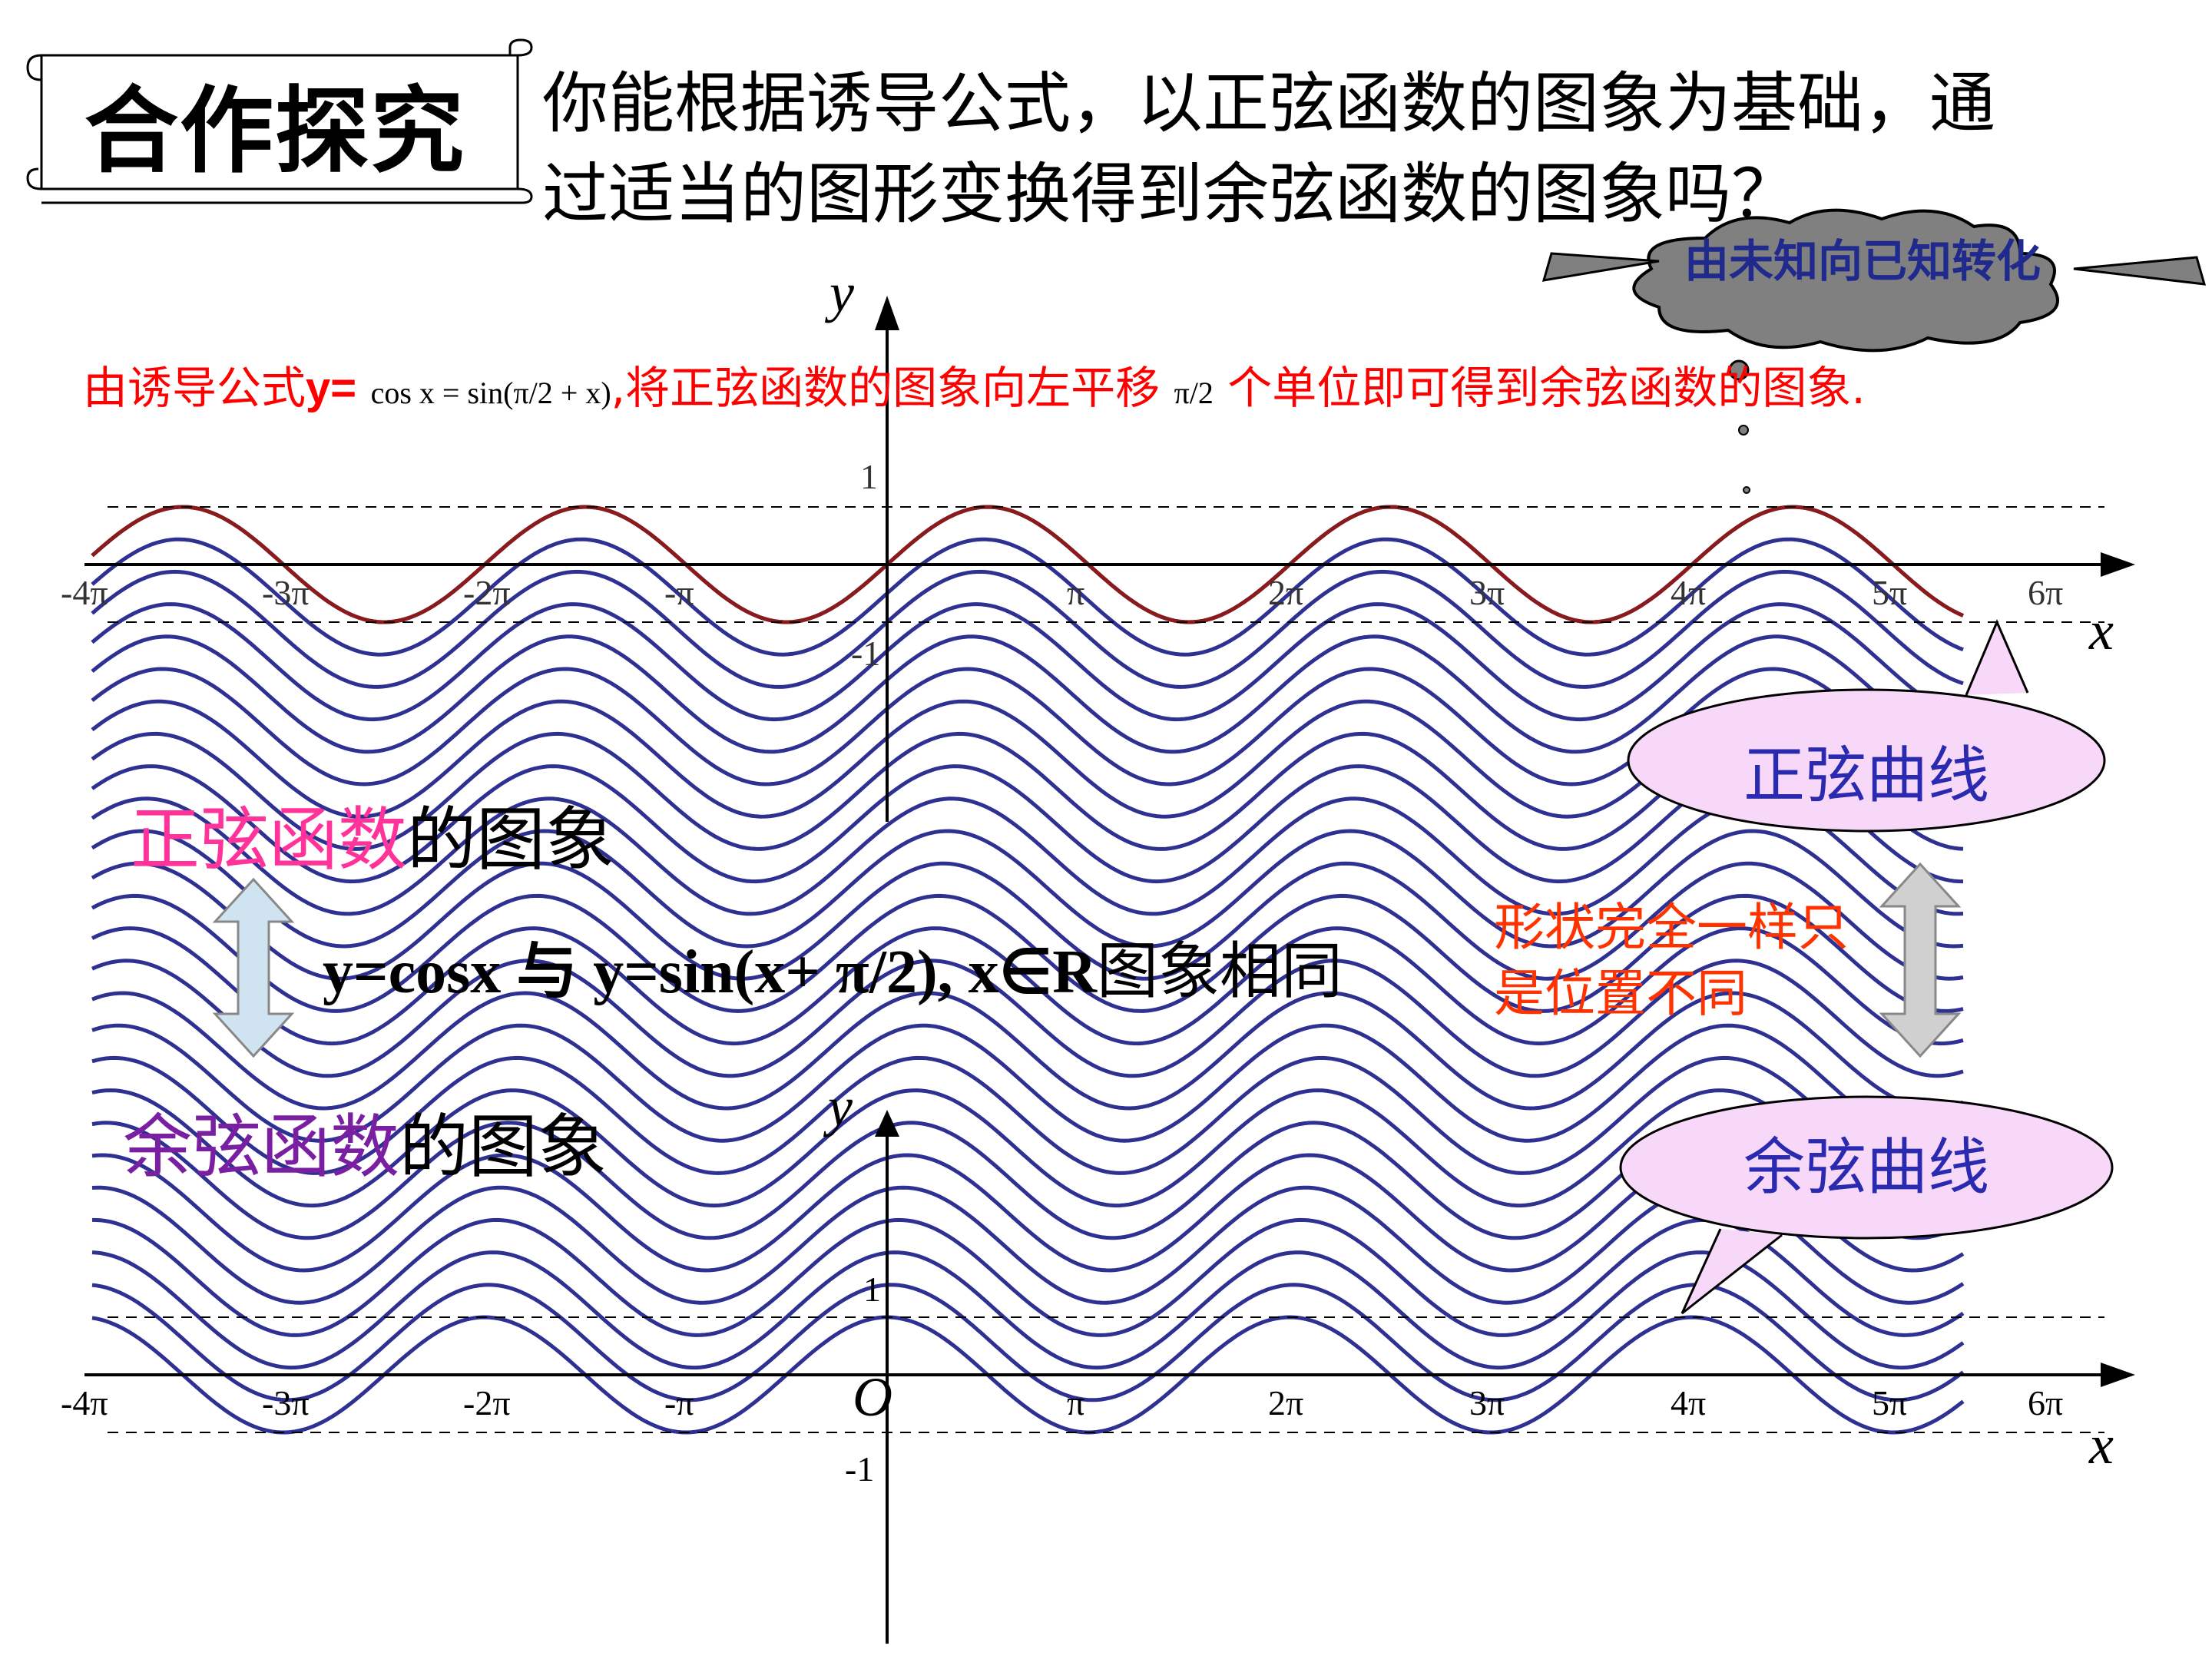 This screenshot has height=1659, width=2212. Describe the element at coordinates (860, 1469) in the screenshot. I see `neg-one-label-bottom: -1` at that location.